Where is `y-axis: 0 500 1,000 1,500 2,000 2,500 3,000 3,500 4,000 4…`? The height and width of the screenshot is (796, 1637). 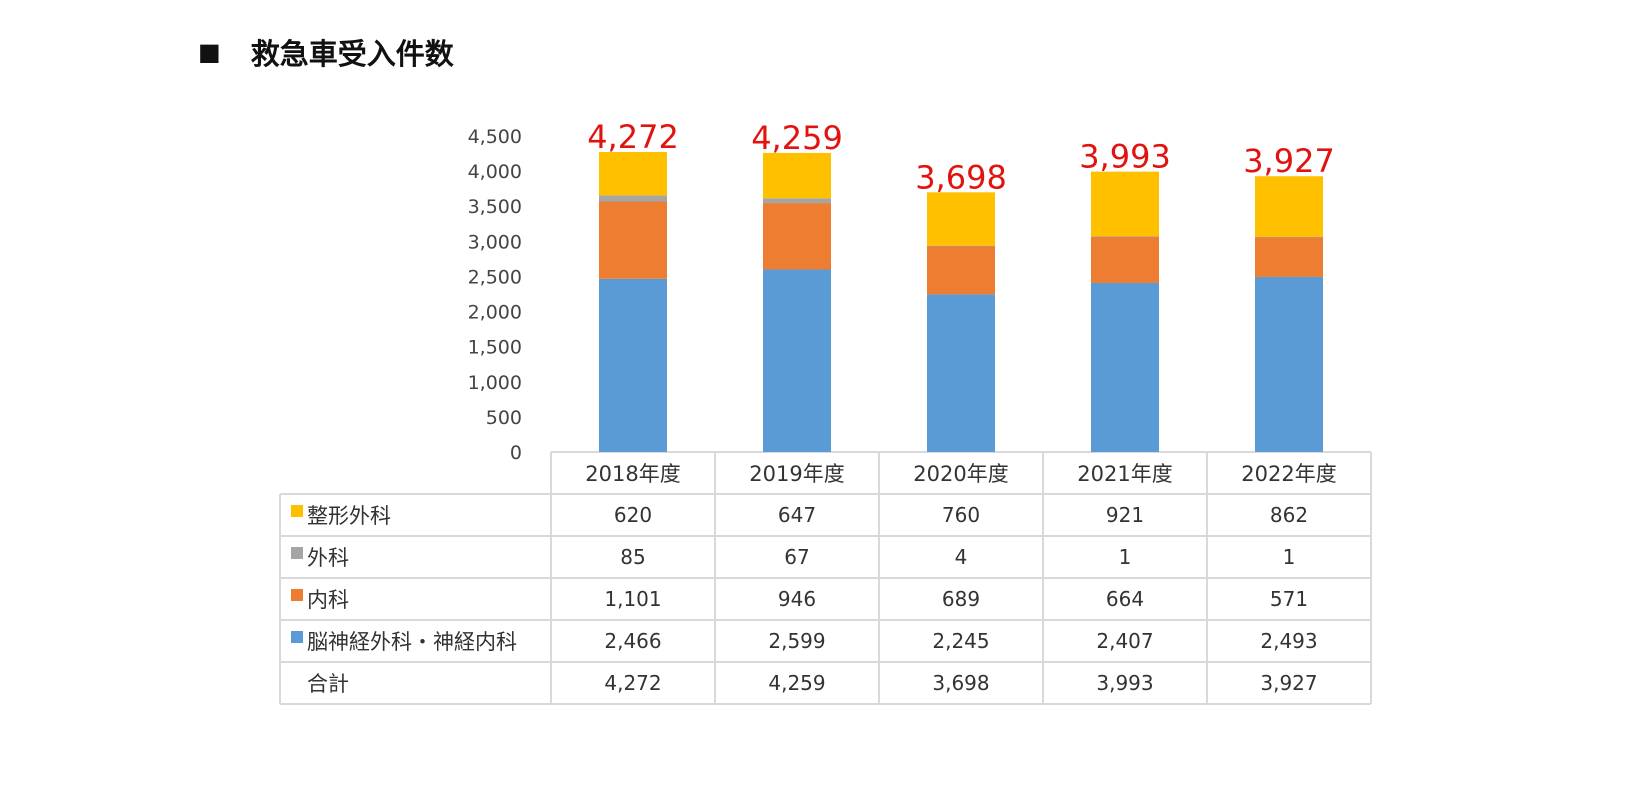
y-axis: 0 500 1,000 1,500 2,000 2,500 3,000 3,500 4,000 4… is located at coordinates (495, 295).